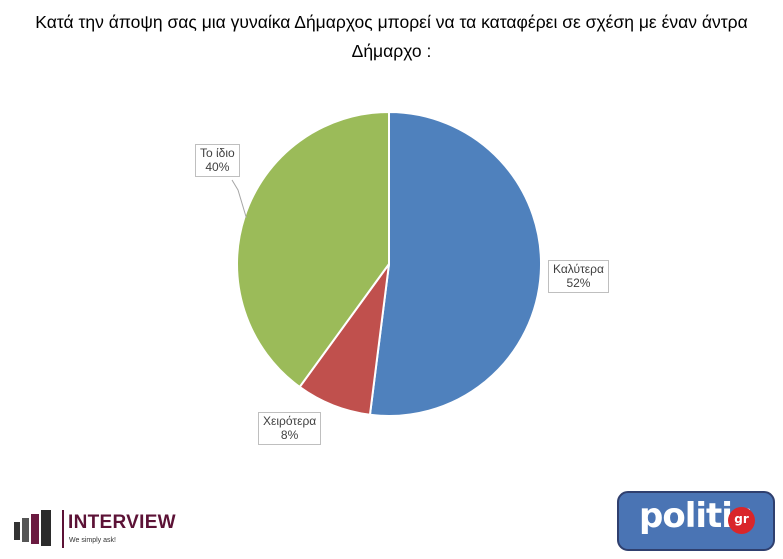  I want to click on data-label-value: 40%, so click(217, 167).